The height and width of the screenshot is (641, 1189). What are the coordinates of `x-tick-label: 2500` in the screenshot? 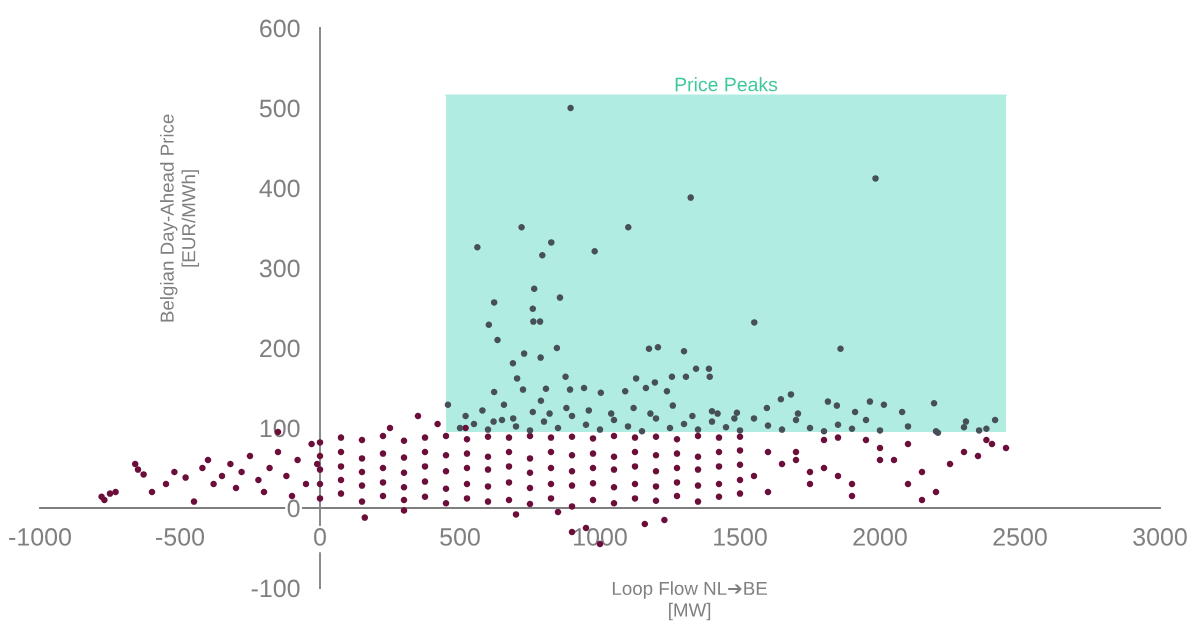 It's located at (1020, 537).